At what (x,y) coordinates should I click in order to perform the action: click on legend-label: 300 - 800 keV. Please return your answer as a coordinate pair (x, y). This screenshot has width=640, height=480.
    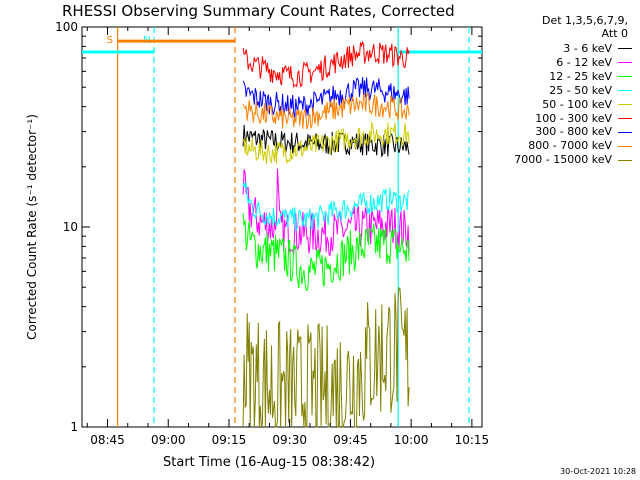
    Looking at the image, I should click on (573, 132).